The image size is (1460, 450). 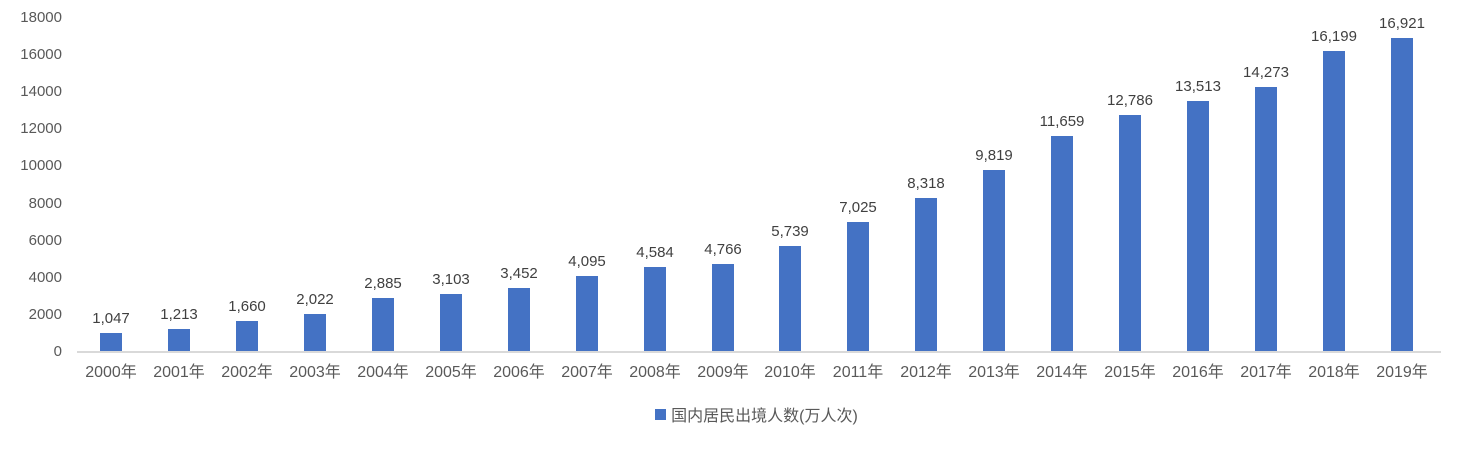 I want to click on x-axis-tick-label: 2019年, so click(x=1402, y=372).